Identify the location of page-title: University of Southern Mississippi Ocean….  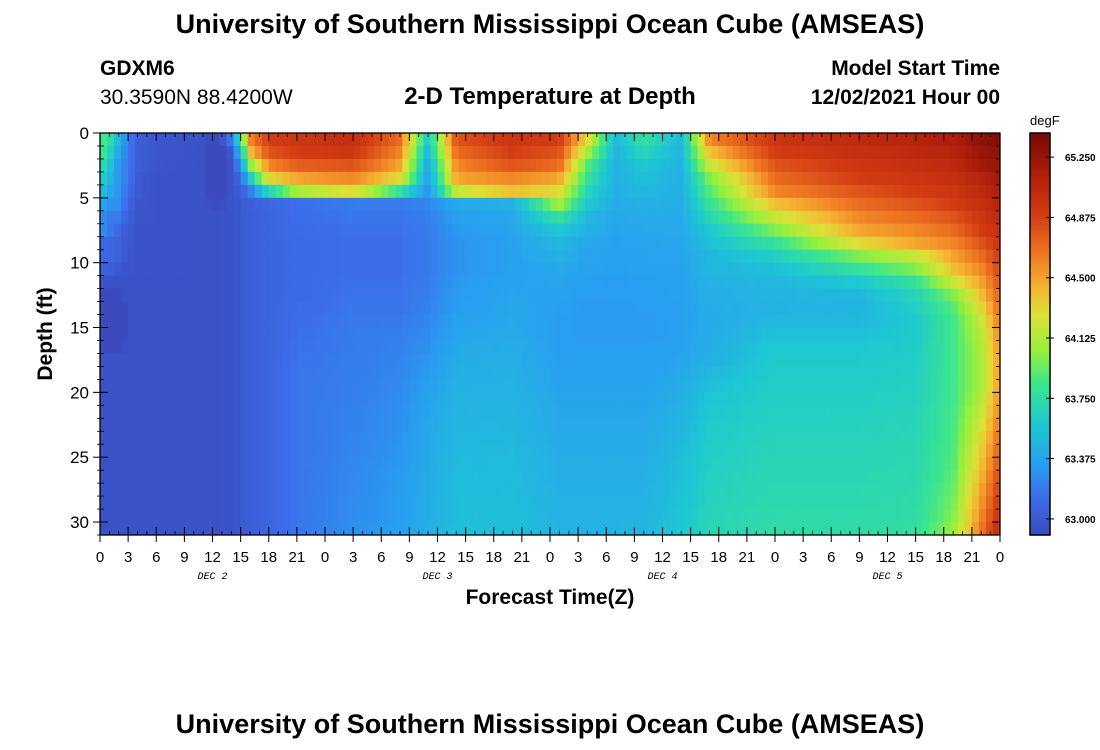
(550, 24).